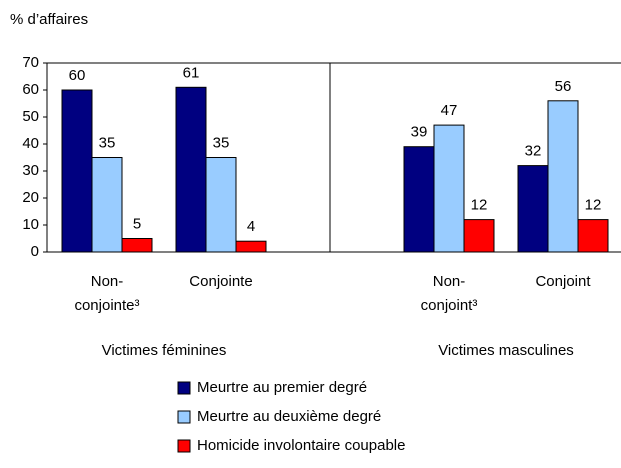  I want to click on data-label: 4, so click(251, 226).